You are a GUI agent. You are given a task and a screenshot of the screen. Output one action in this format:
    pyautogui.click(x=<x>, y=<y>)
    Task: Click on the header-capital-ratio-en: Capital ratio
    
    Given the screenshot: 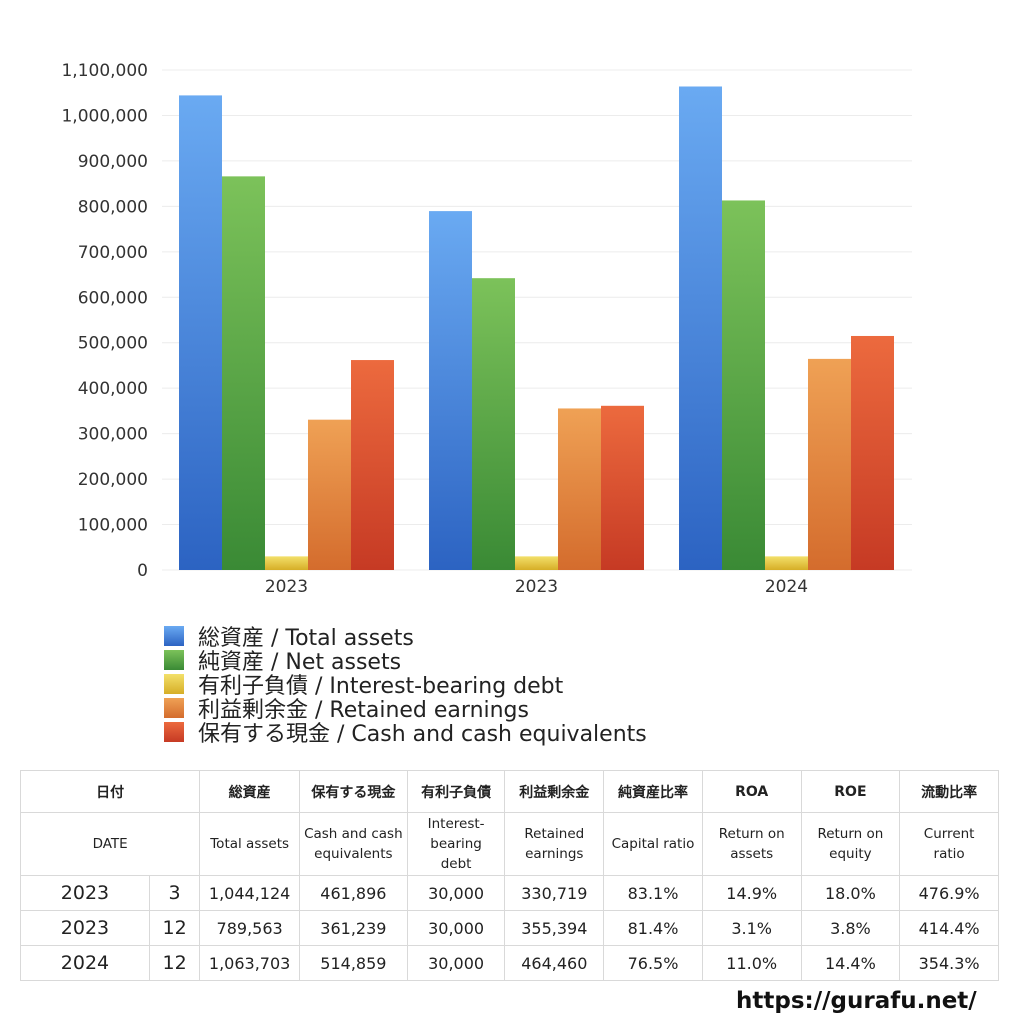 What is the action you would take?
    pyautogui.click(x=653, y=844)
    